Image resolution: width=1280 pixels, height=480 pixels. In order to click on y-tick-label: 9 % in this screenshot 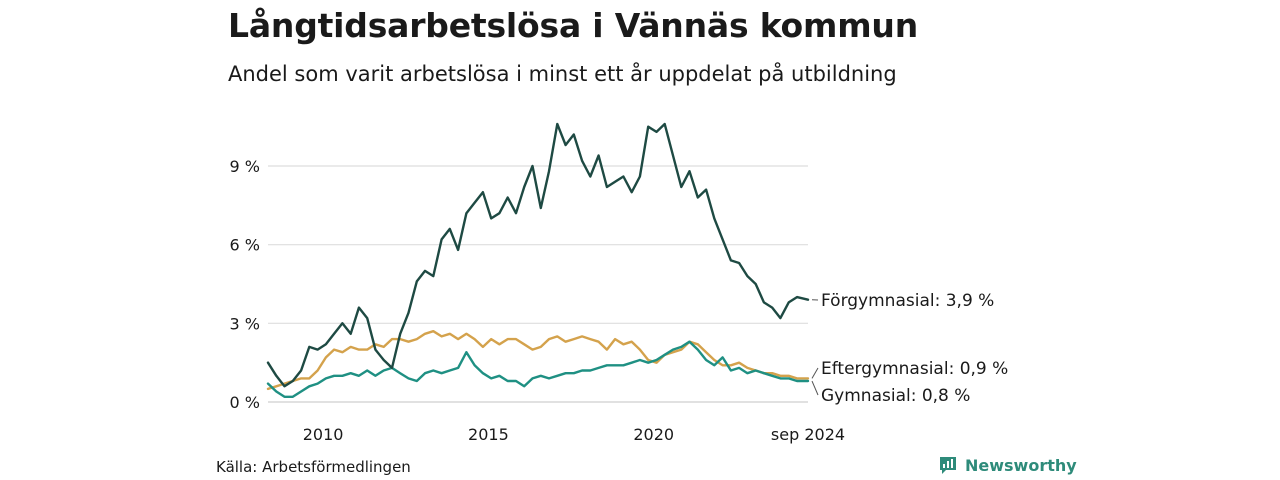, I will do `click(245, 166)`.